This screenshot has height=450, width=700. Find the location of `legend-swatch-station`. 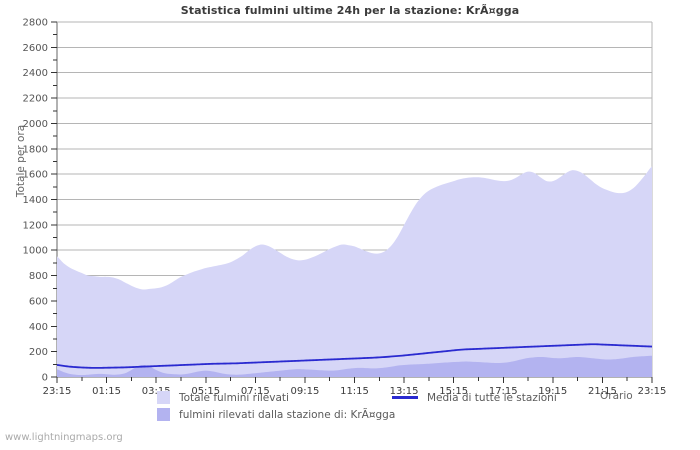

legend-swatch-station is located at coordinates (163, 414).